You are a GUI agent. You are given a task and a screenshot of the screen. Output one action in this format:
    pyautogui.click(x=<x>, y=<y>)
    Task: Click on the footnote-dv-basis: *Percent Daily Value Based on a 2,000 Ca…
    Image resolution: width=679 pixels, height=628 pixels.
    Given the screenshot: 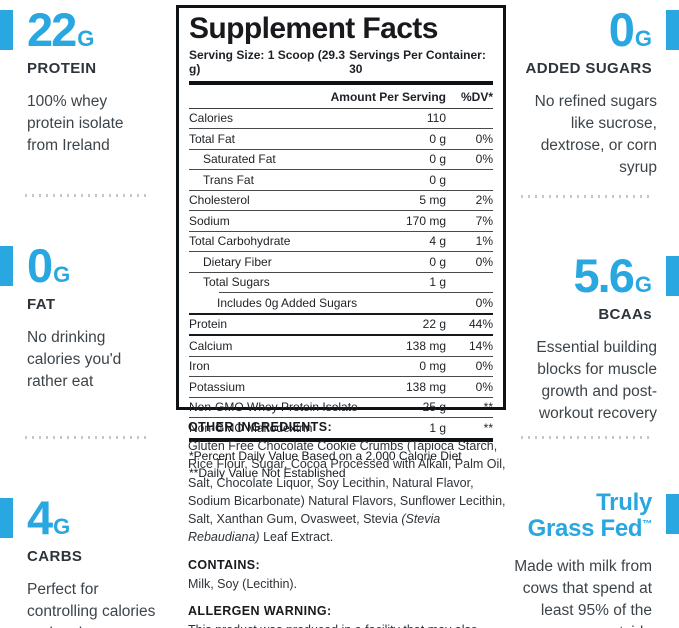 What is the action you would take?
    pyautogui.click(x=325, y=455)
    